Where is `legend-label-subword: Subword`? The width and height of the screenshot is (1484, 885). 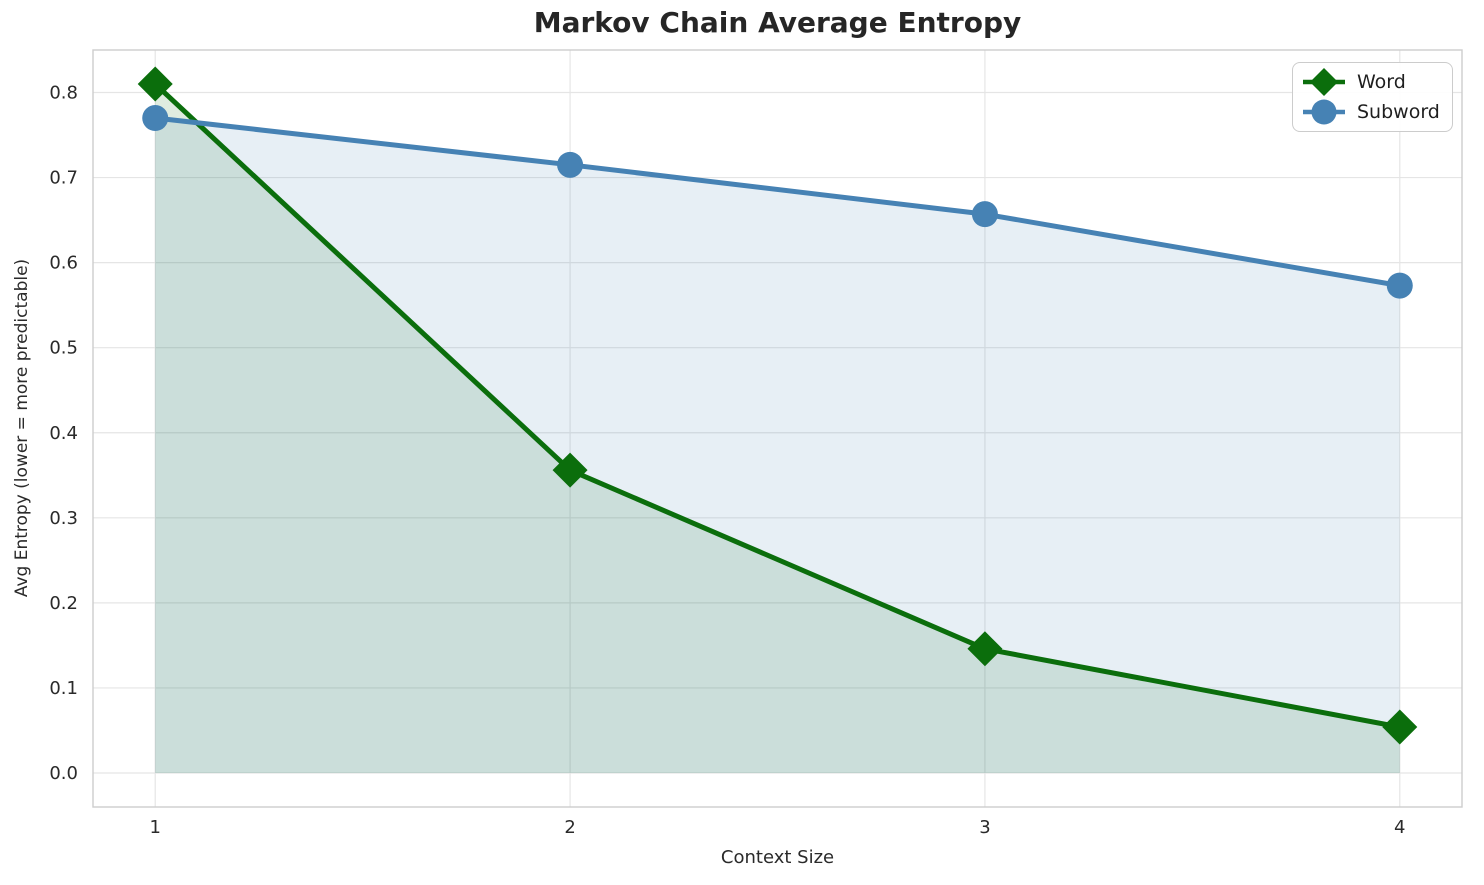 legend-label-subword: Subword is located at coordinates (1398, 112).